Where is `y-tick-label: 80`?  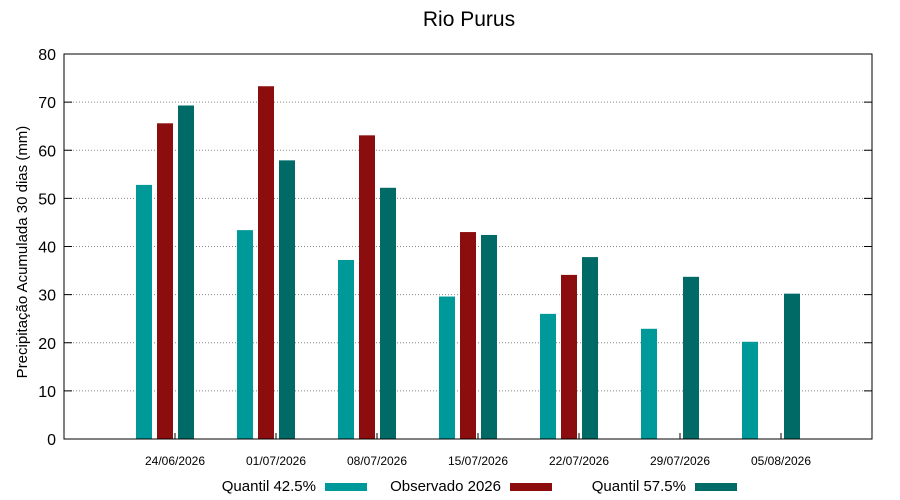 y-tick-label: 80 is located at coordinates (47, 55).